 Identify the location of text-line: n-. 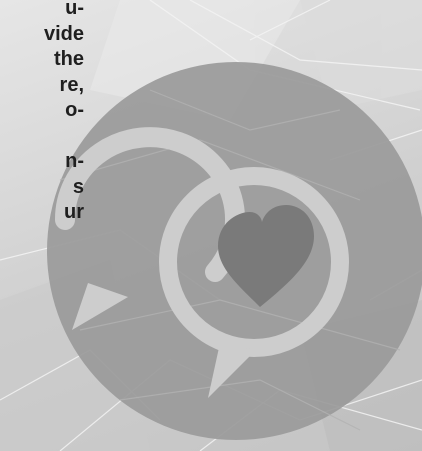
(74, 161).